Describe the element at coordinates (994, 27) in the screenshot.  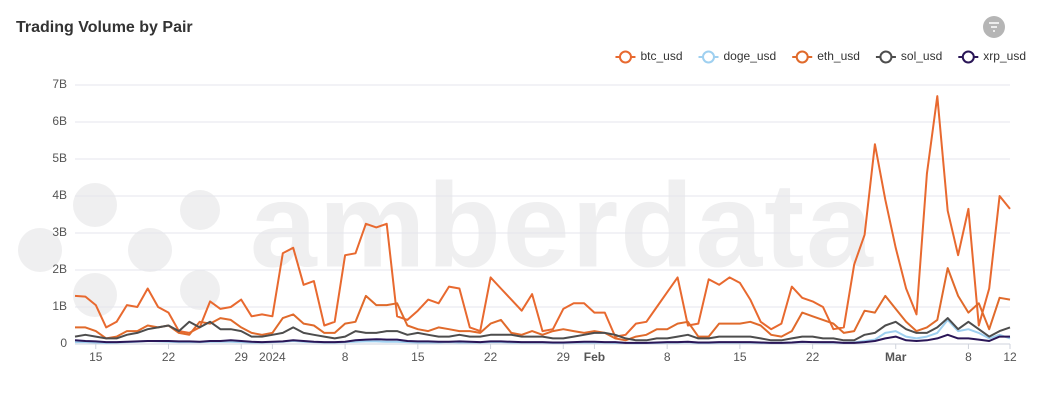
I see `filter-button` at that location.